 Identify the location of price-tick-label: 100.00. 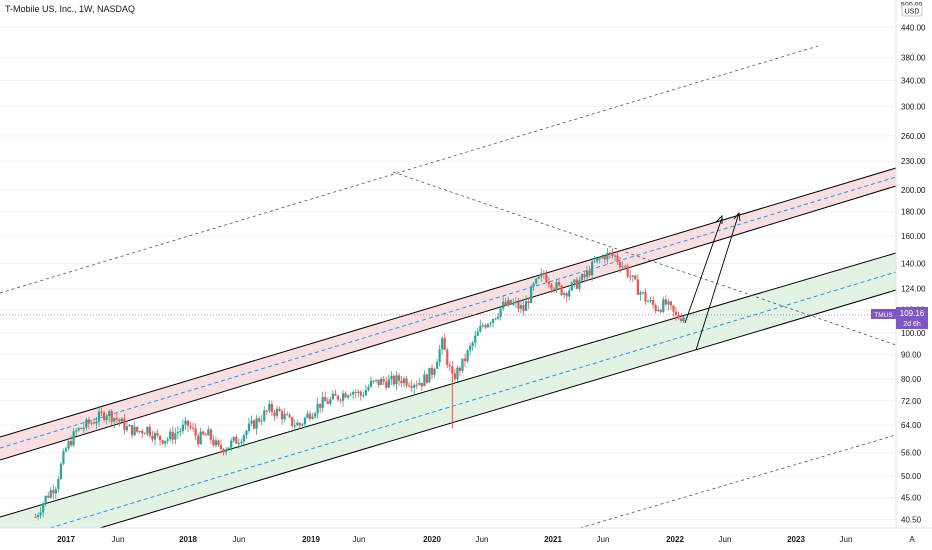
(913, 333).